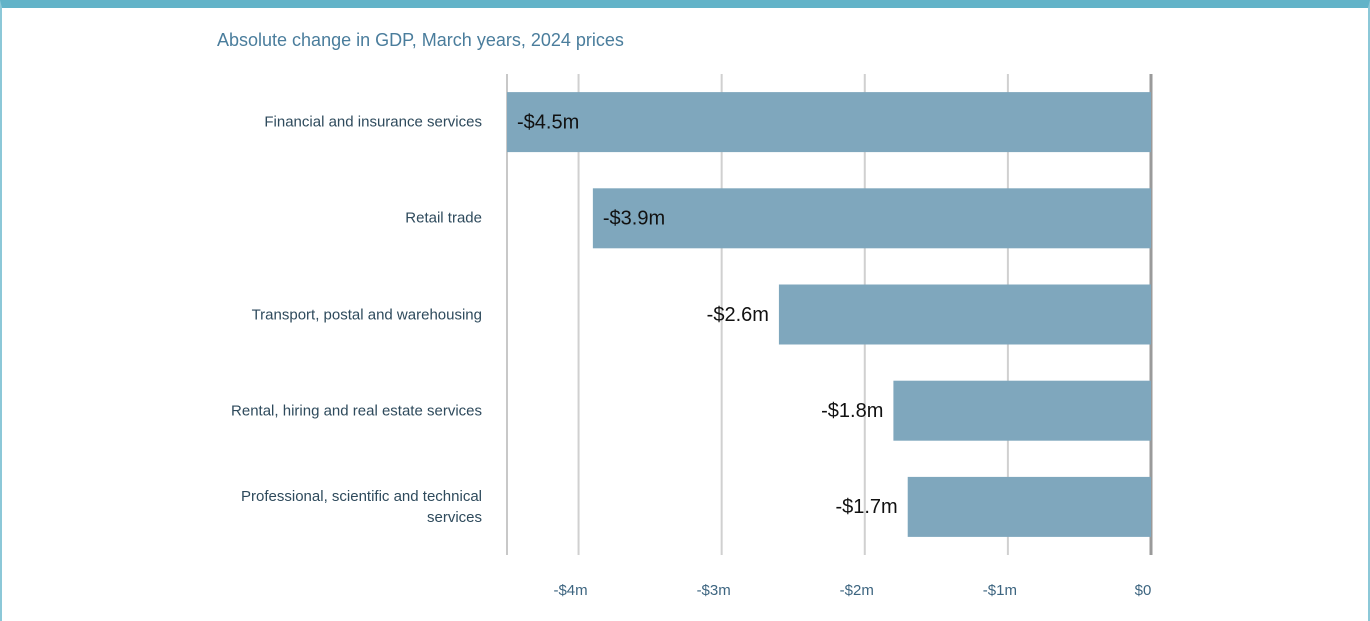 The height and width of the screenshot is (621, 1370). I want to click on value-label: -$4.5m, so click(548, 122).